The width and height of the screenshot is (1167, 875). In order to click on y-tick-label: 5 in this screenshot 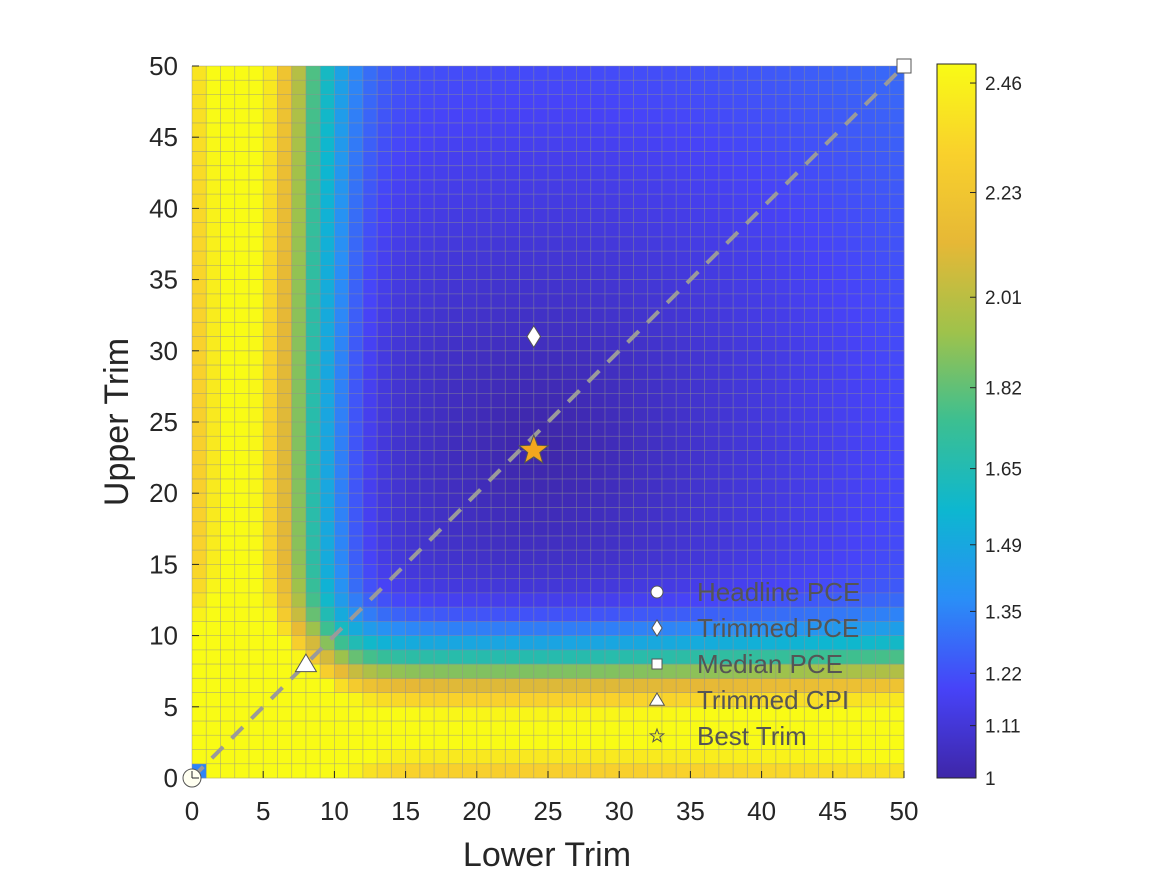, I will do `click(171, 707)`.